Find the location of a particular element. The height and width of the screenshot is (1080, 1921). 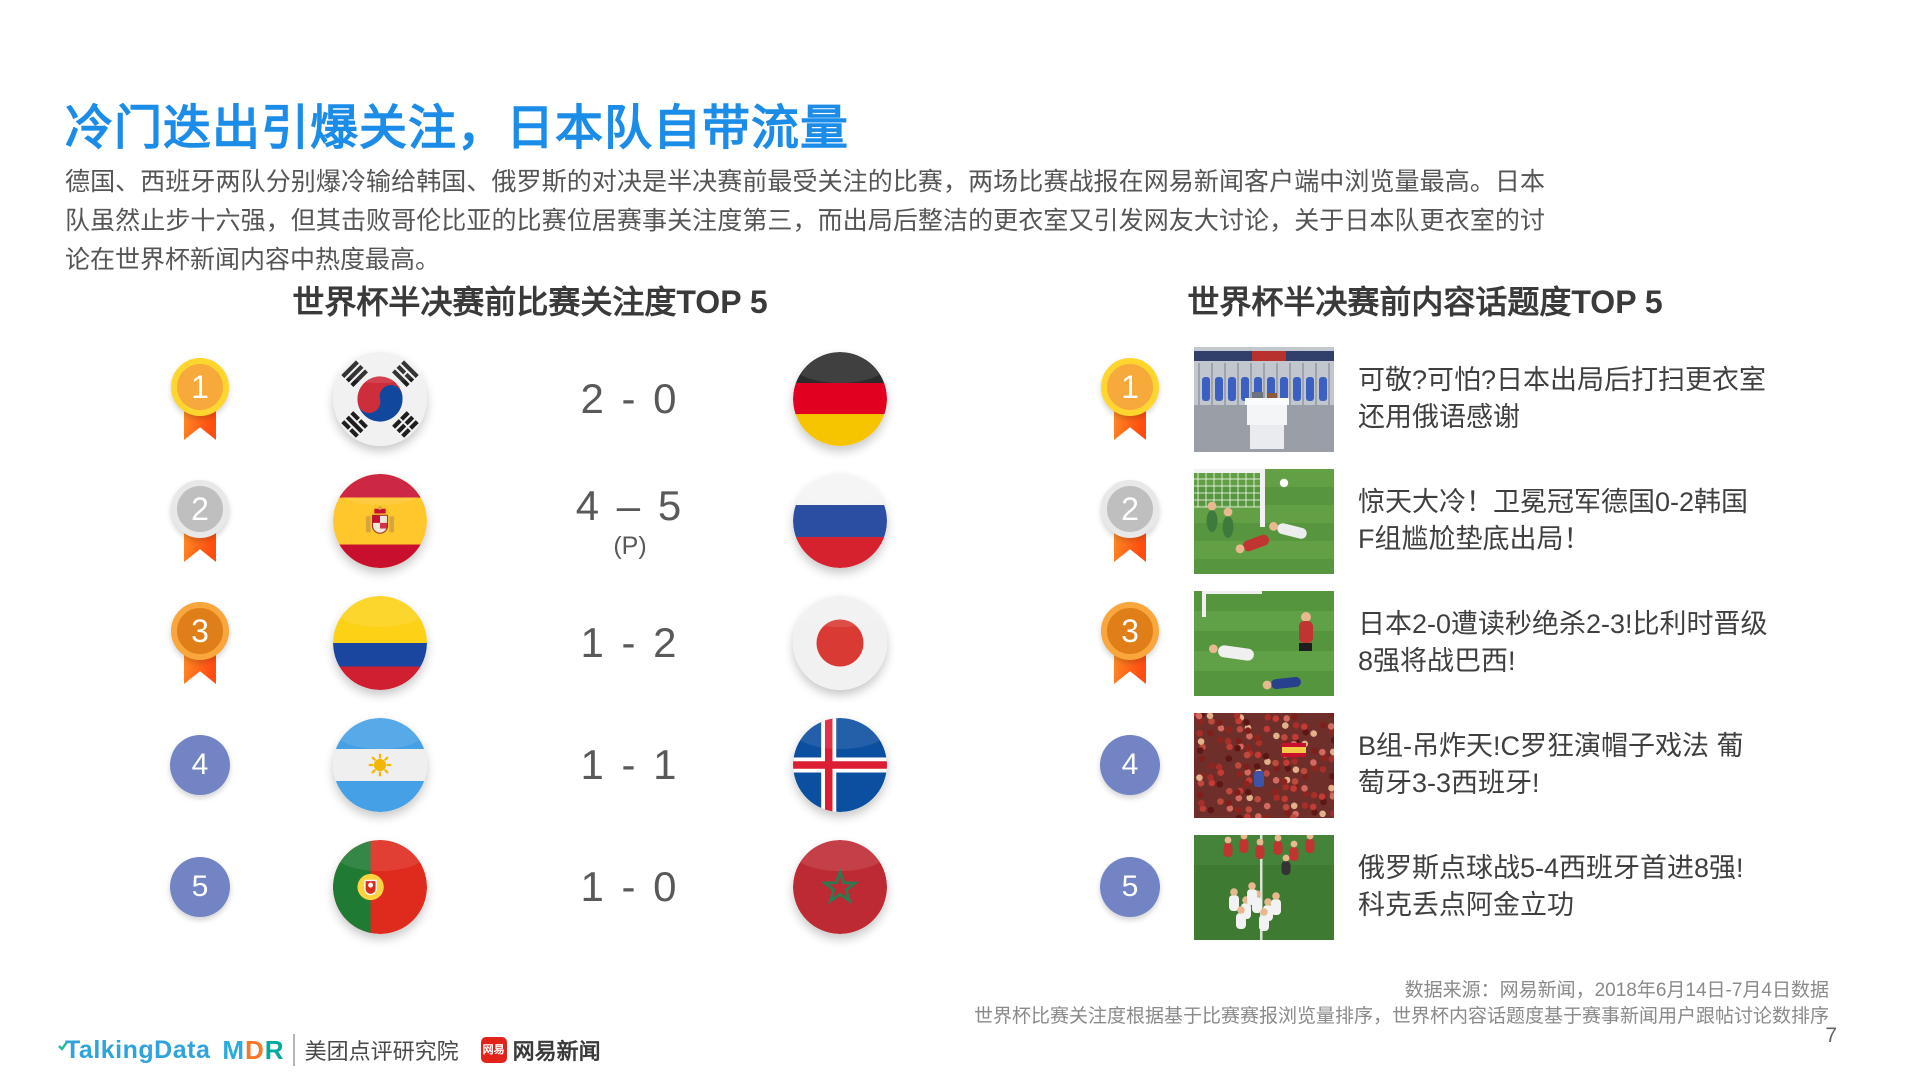

score-value: 1 - 2 is located at coordinates (630, 642).